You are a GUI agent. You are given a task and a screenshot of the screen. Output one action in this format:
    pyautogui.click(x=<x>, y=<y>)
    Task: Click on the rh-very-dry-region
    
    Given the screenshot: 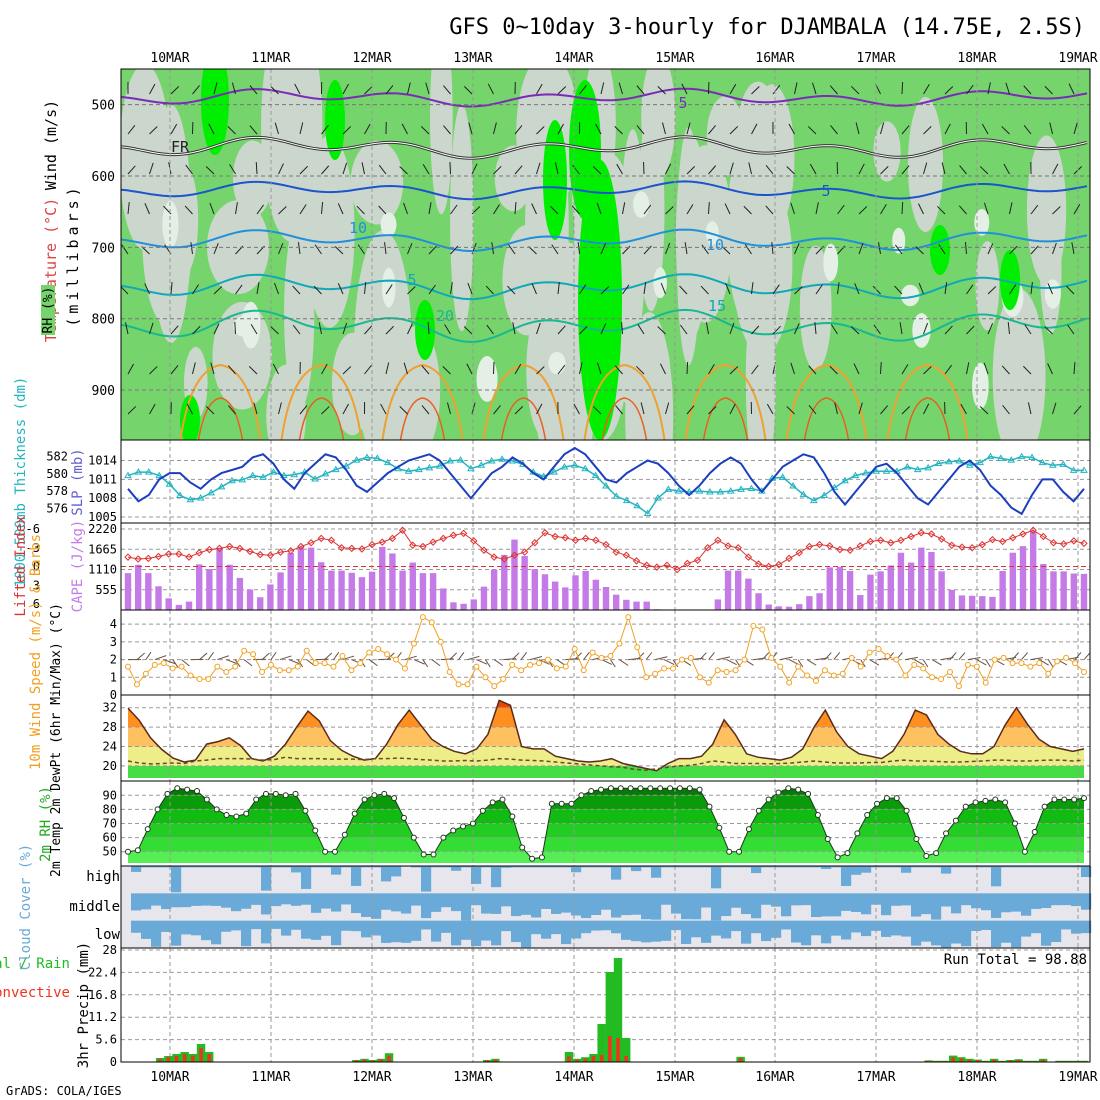 What is the action you would take?
    pyautogui.click(x=1052, y=294)
    